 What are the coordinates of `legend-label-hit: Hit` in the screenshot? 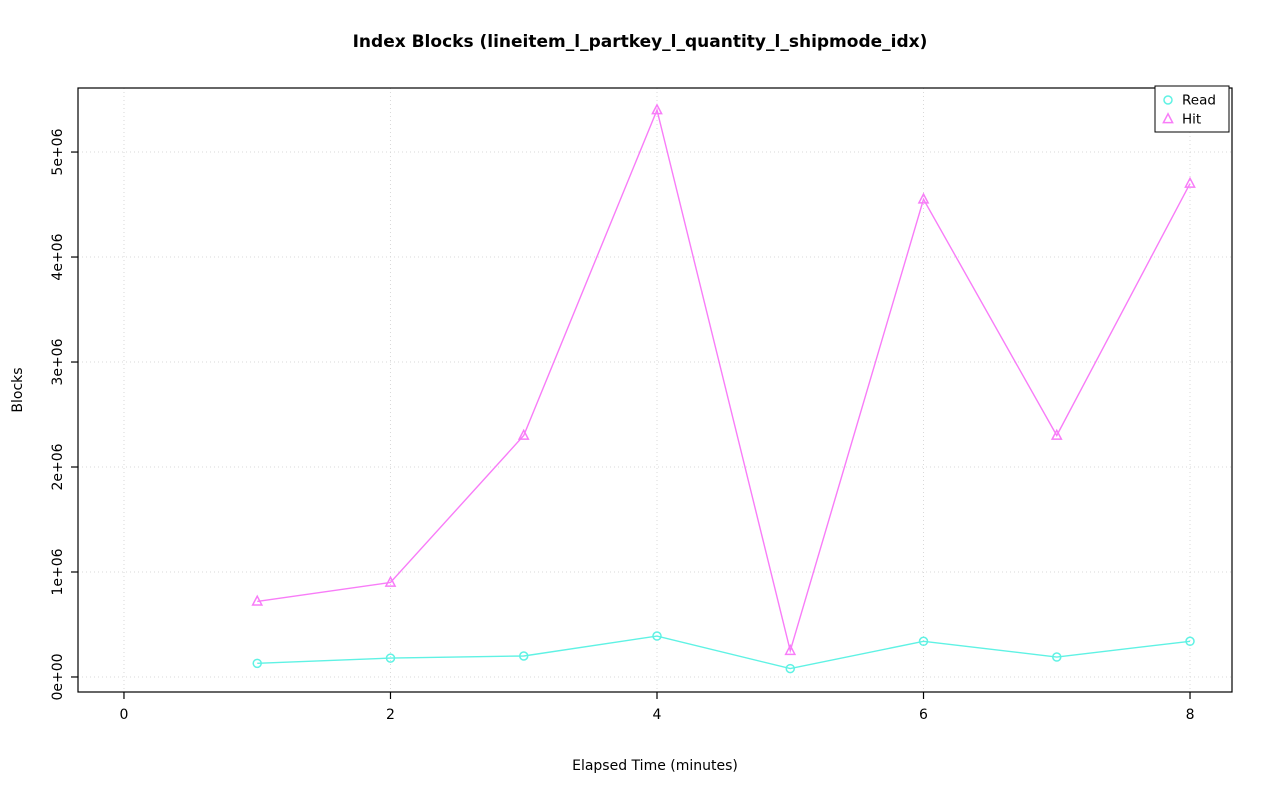 It's located at (1191, 120).